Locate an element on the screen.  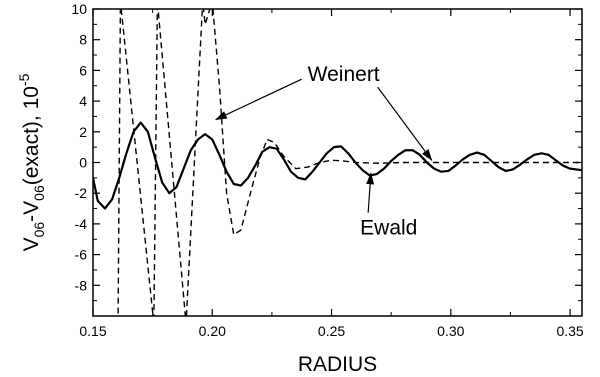
annotation-label: Weinert is located at coordinates (344, 74).